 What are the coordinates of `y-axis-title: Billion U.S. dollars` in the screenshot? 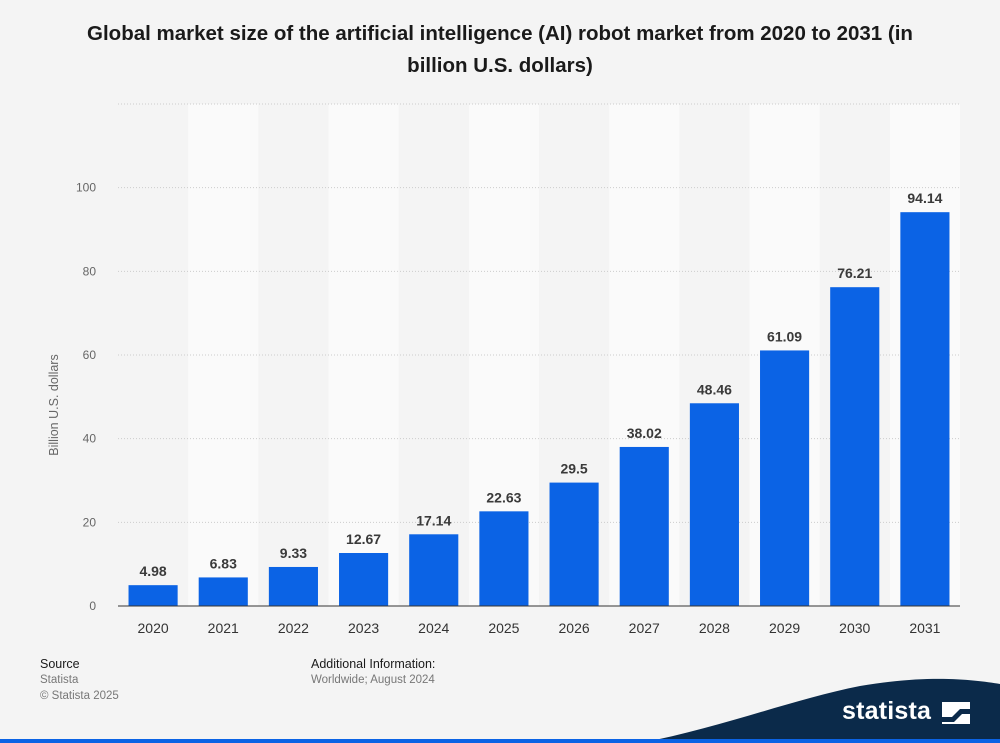 It's located at (54, 404).